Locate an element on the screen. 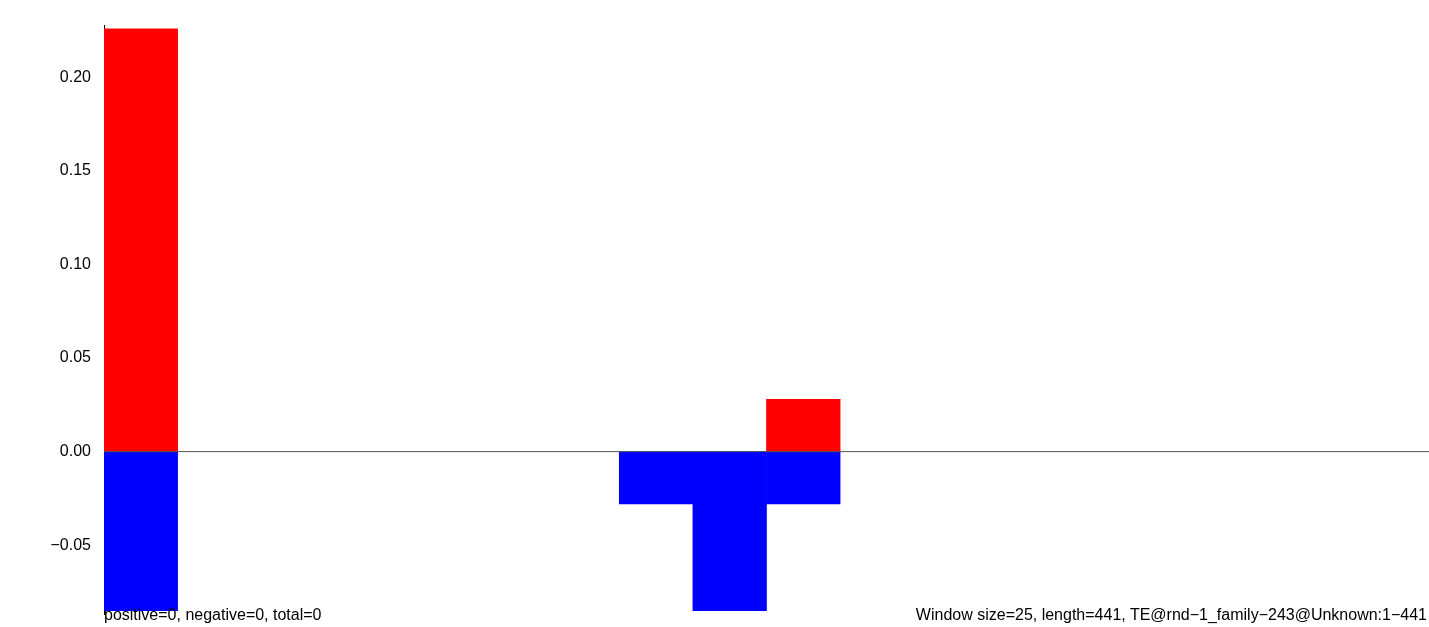  annotation: Window size=25, length=441, TE@rnd−1_family−243@Unknown:1−441 is located at coordinates (1171, 615).